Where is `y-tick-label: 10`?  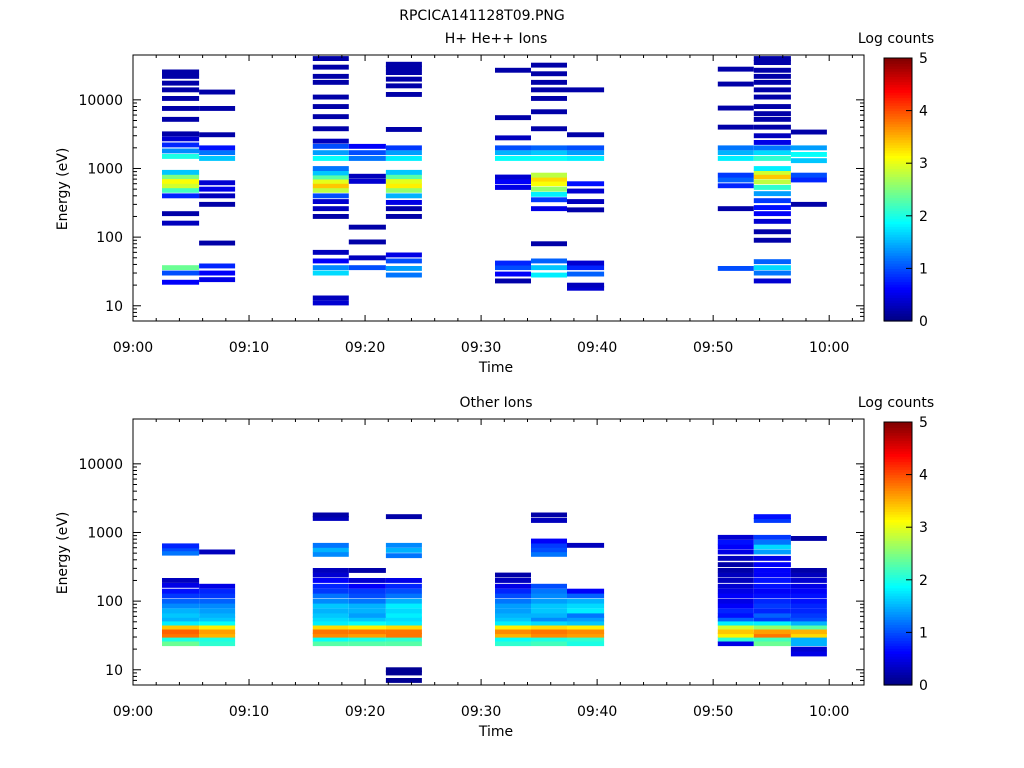 y-tick-label: 10 is located at coordinates (114, 307).